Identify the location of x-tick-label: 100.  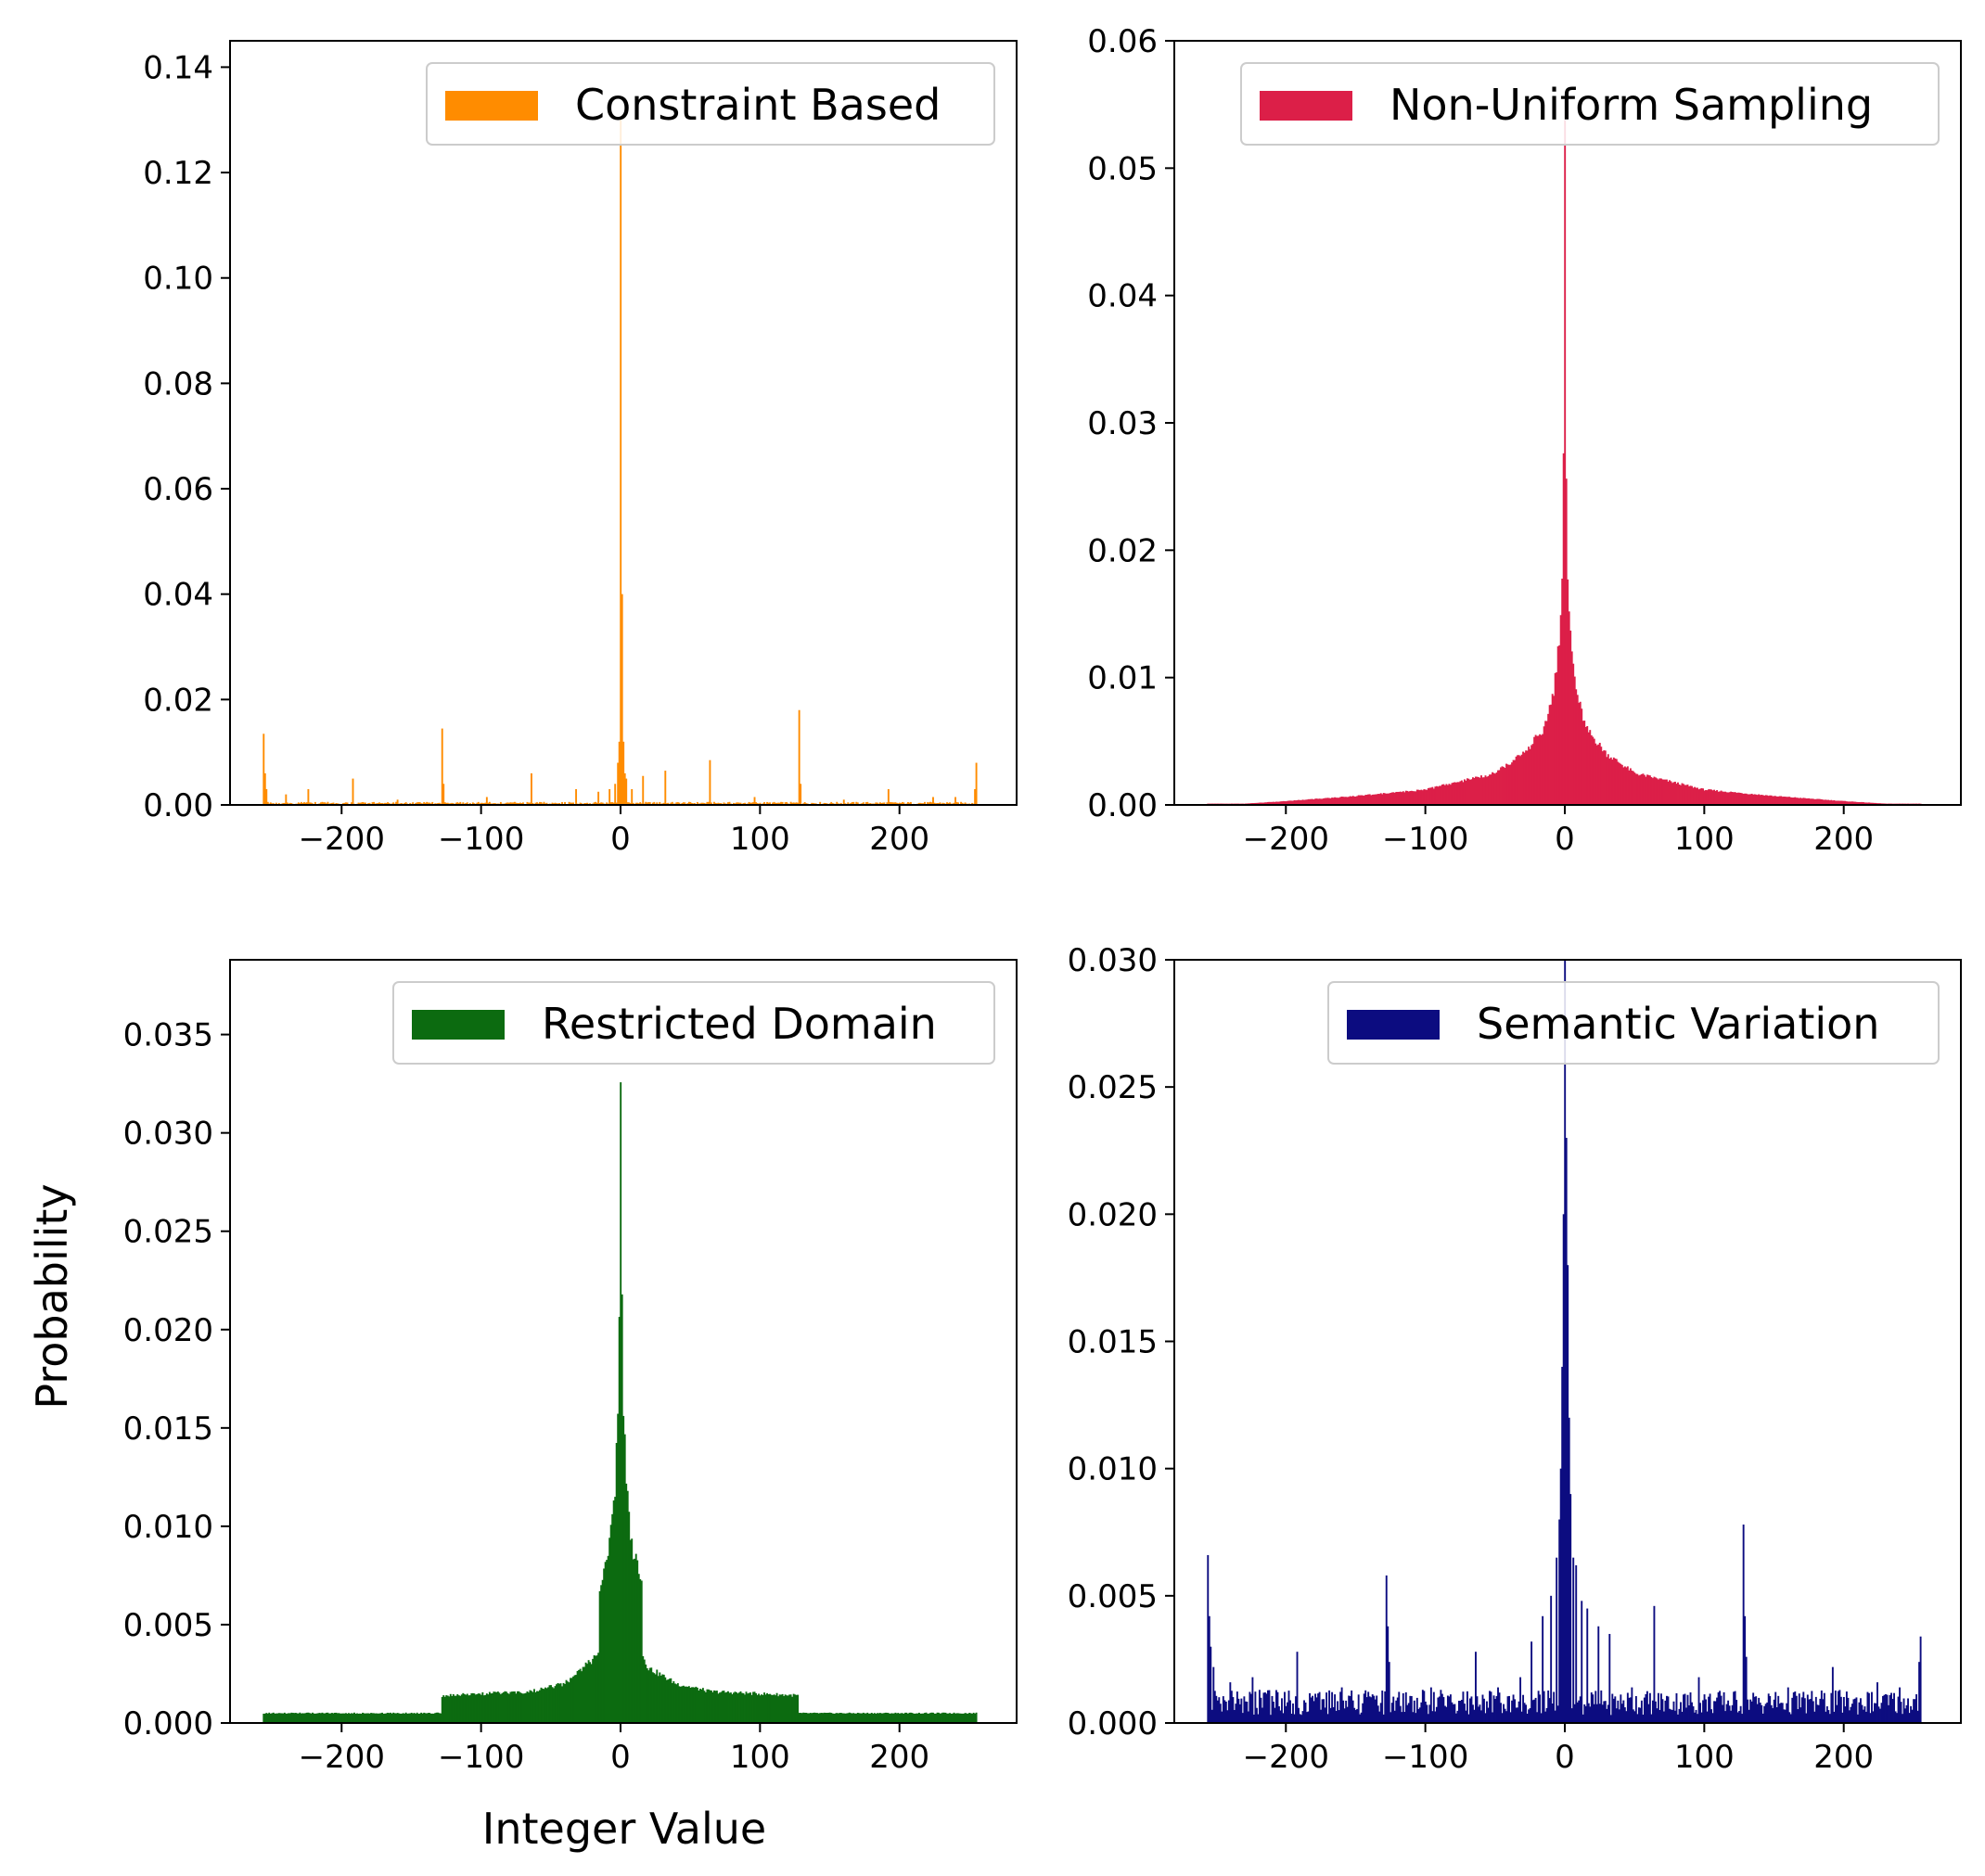
(760, 1758).